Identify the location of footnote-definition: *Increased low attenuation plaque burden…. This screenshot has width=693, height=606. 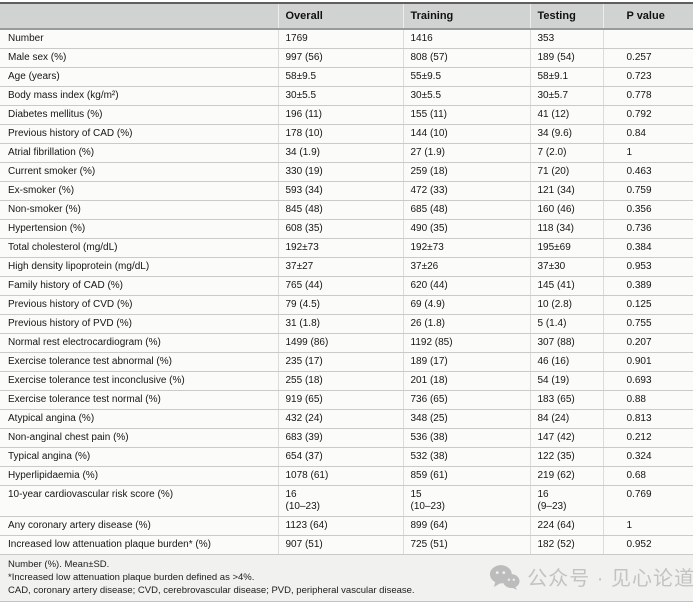
(131, 577).